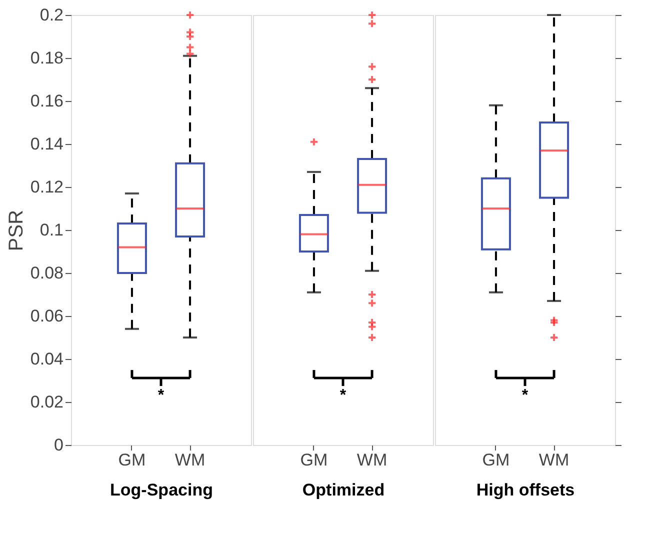 This screenshot has height=538, width=646. I want to click on y-tick-label: 0.14, so click(47, 144).